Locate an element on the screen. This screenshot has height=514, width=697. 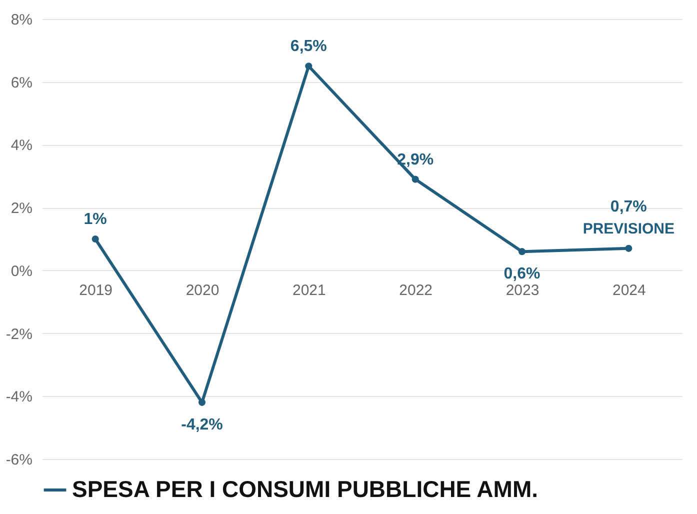
x-tick-label: 2024 is located at coordinates (629, 290).